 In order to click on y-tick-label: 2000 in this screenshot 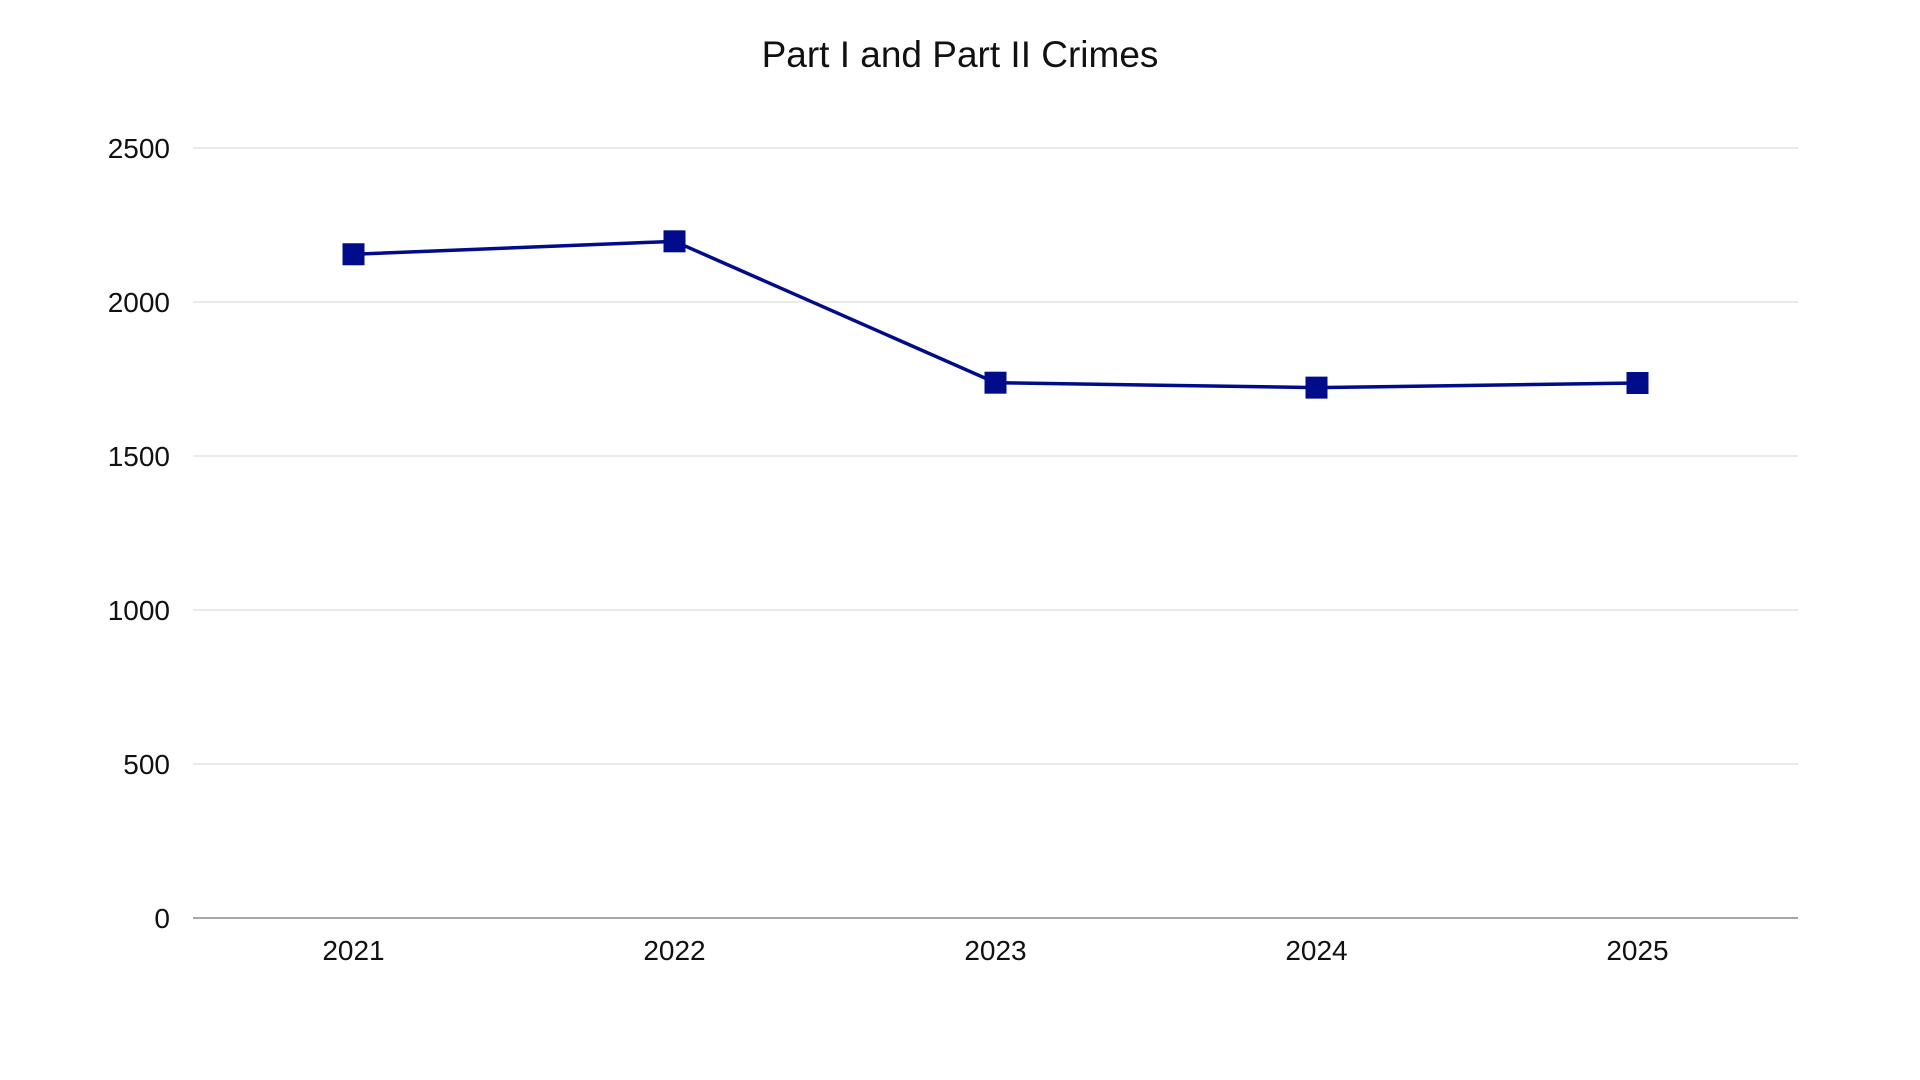, I will do `click(139, 302)`.